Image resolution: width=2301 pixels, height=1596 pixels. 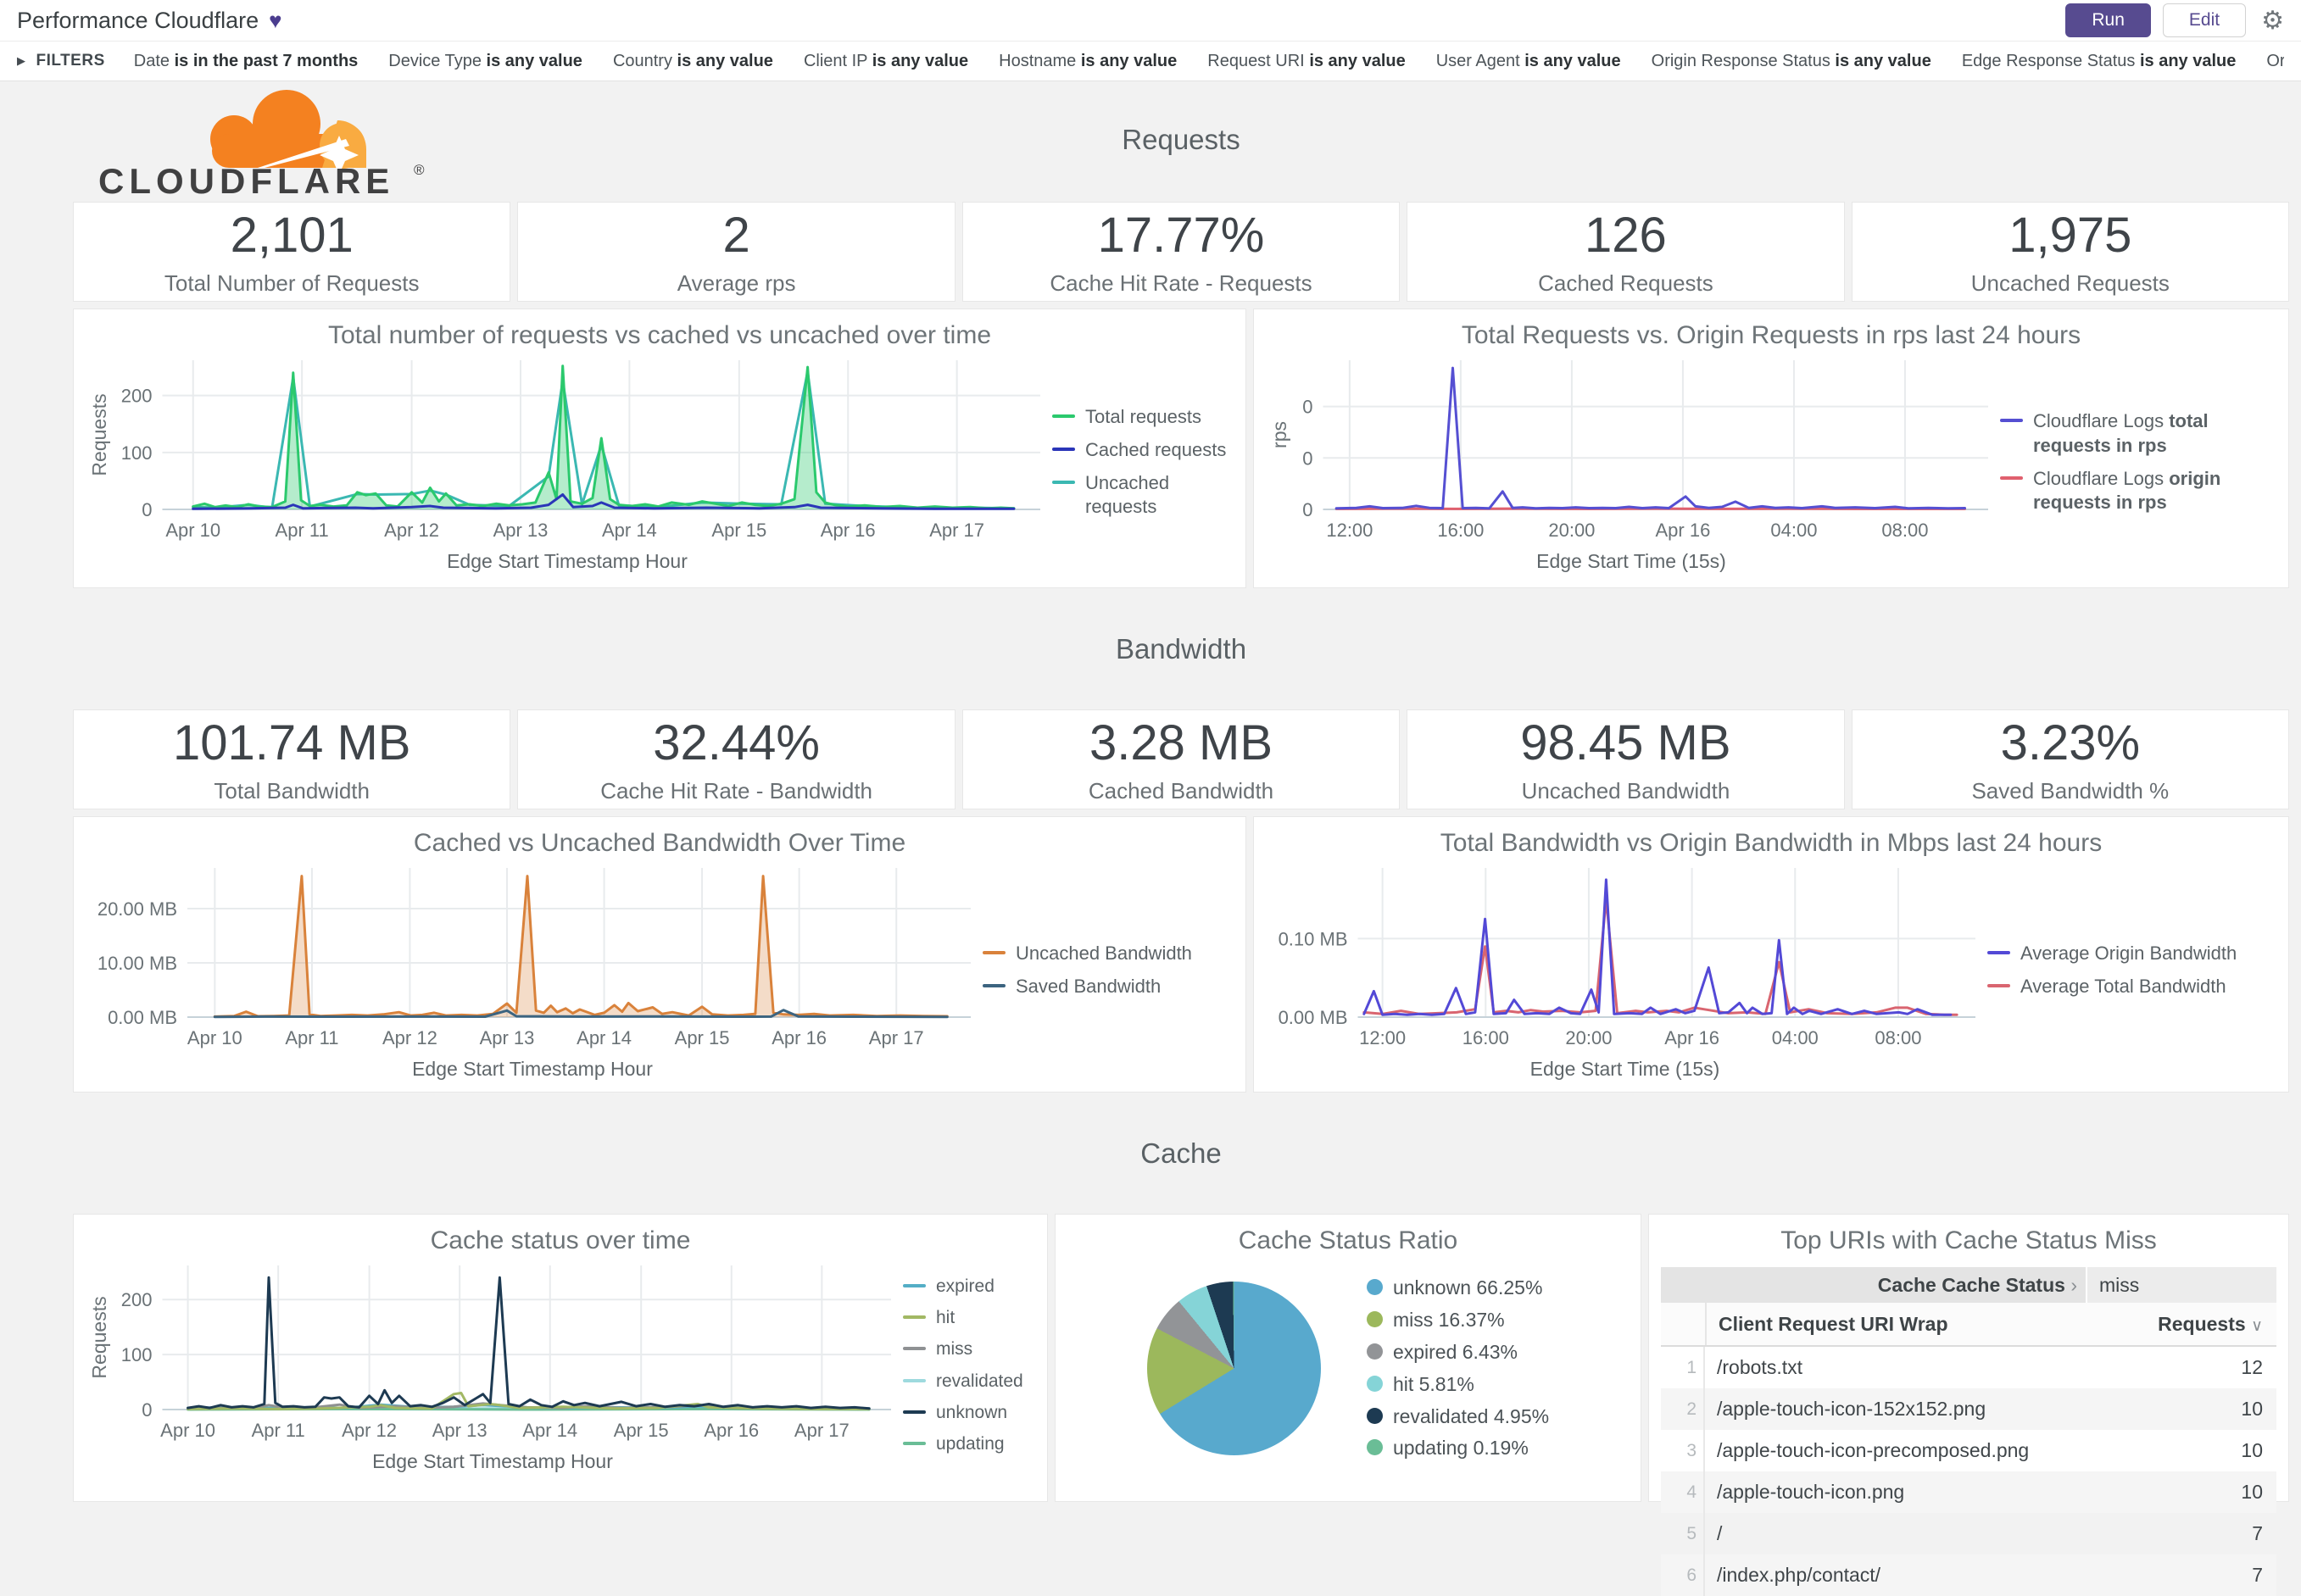 What do you see at coordinates (1457, 1352) in the screenshot?
I see `pie-legend-item: expired 6.43%` at bounding box center [1457, 1352].